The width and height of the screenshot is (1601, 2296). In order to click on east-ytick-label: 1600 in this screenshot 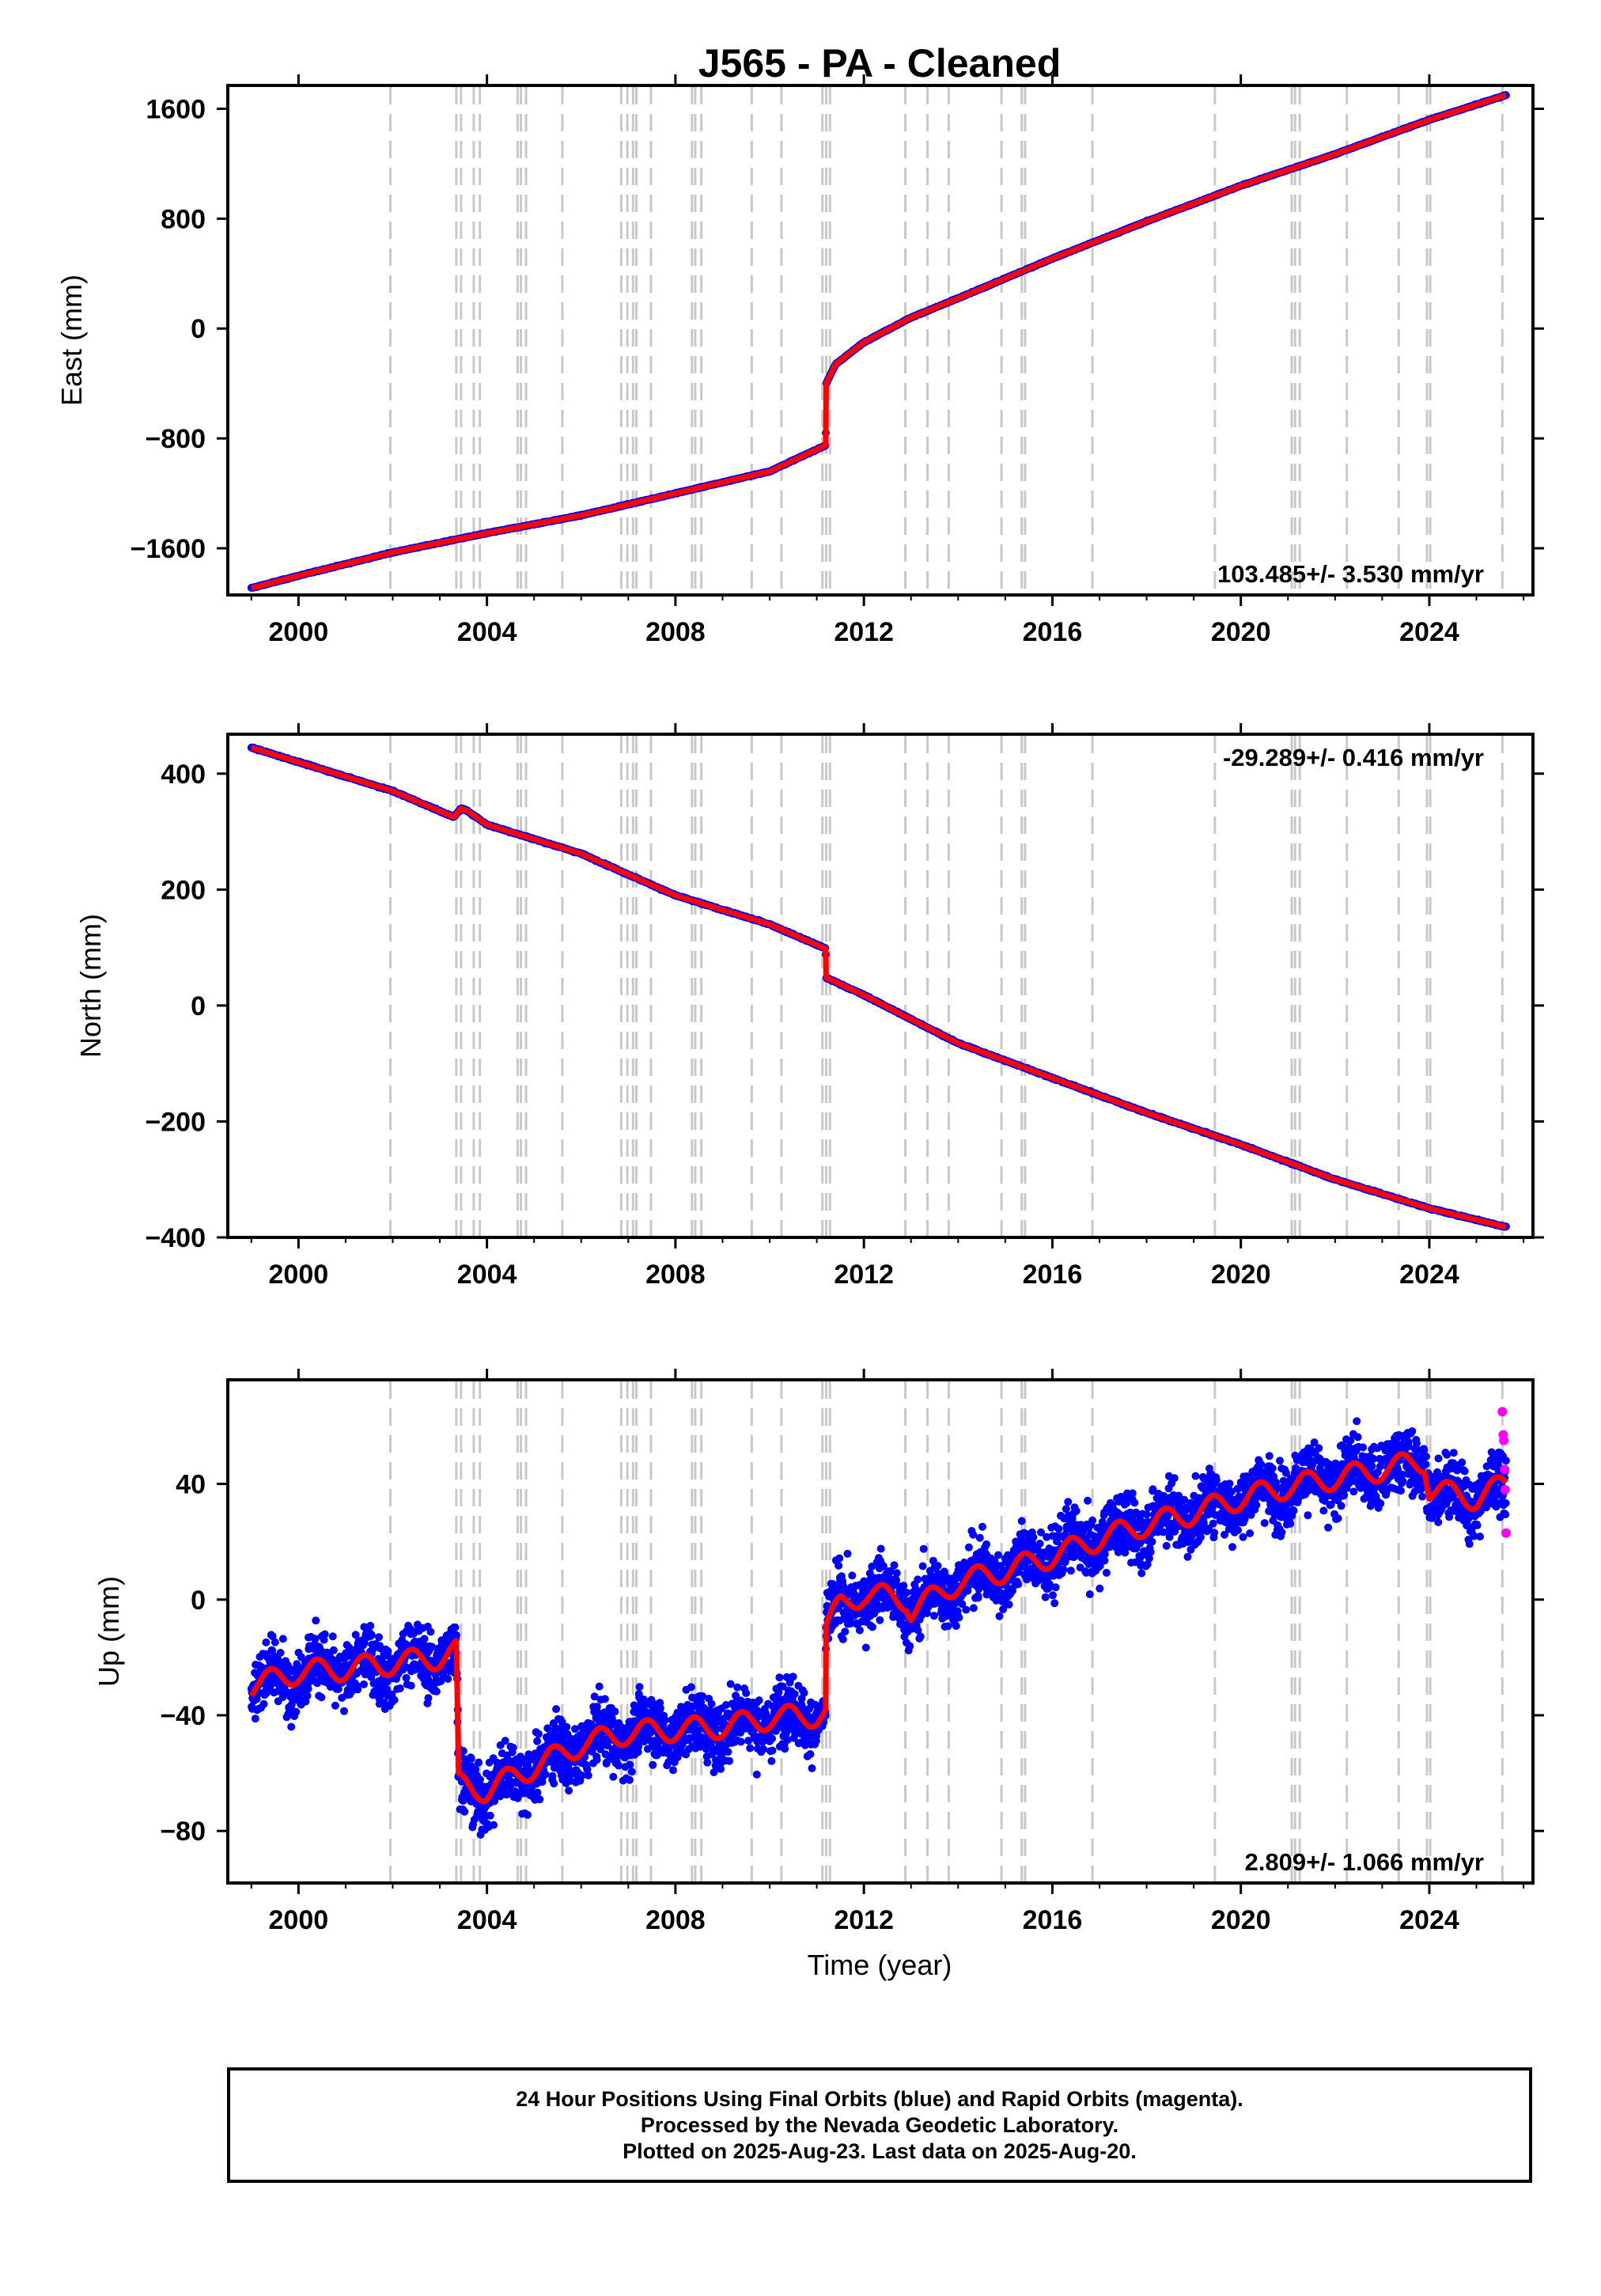, I will do `click(176, 110)`.